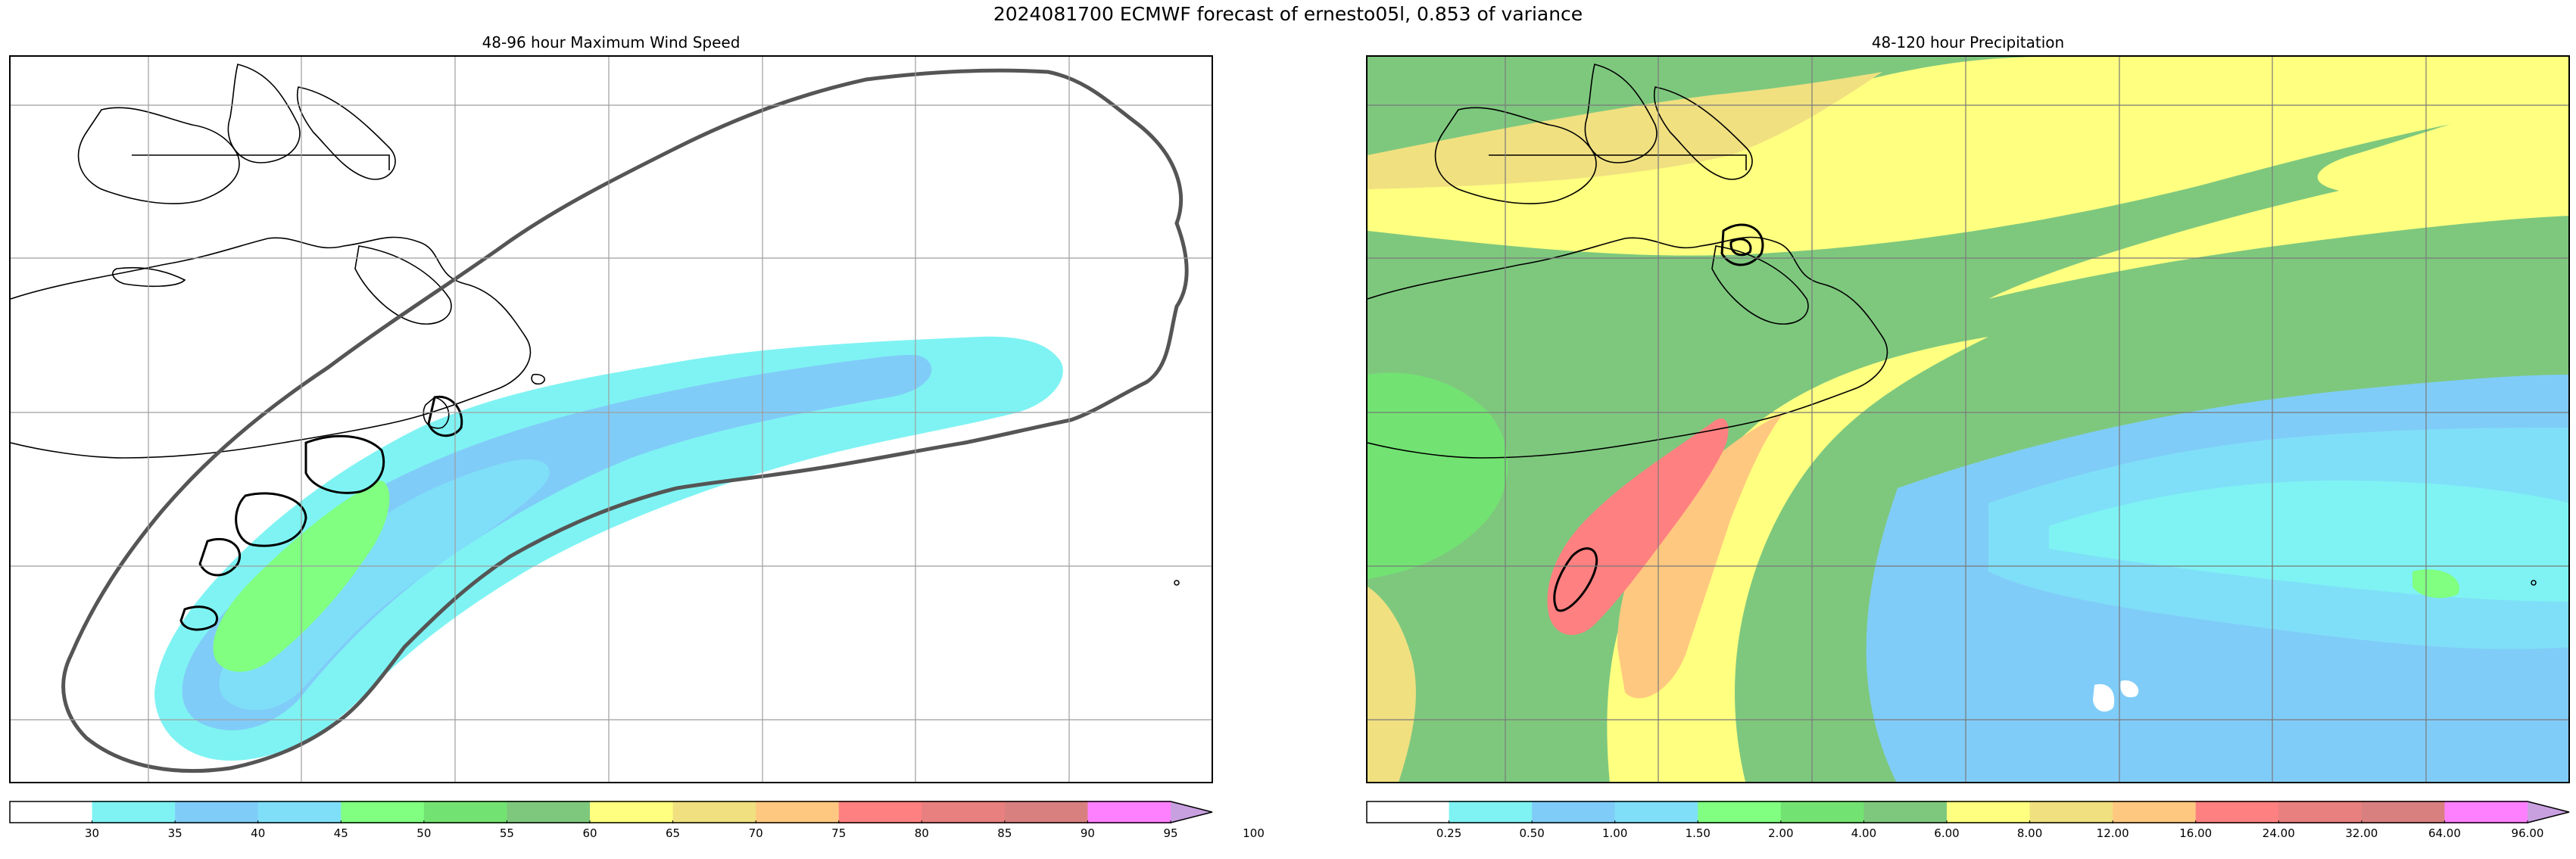 The image size is (2576, 859). Describe the element at coordinates (1698, 833) in the screenshot. I see `colorbar-tick-label: 1.50` at that location.